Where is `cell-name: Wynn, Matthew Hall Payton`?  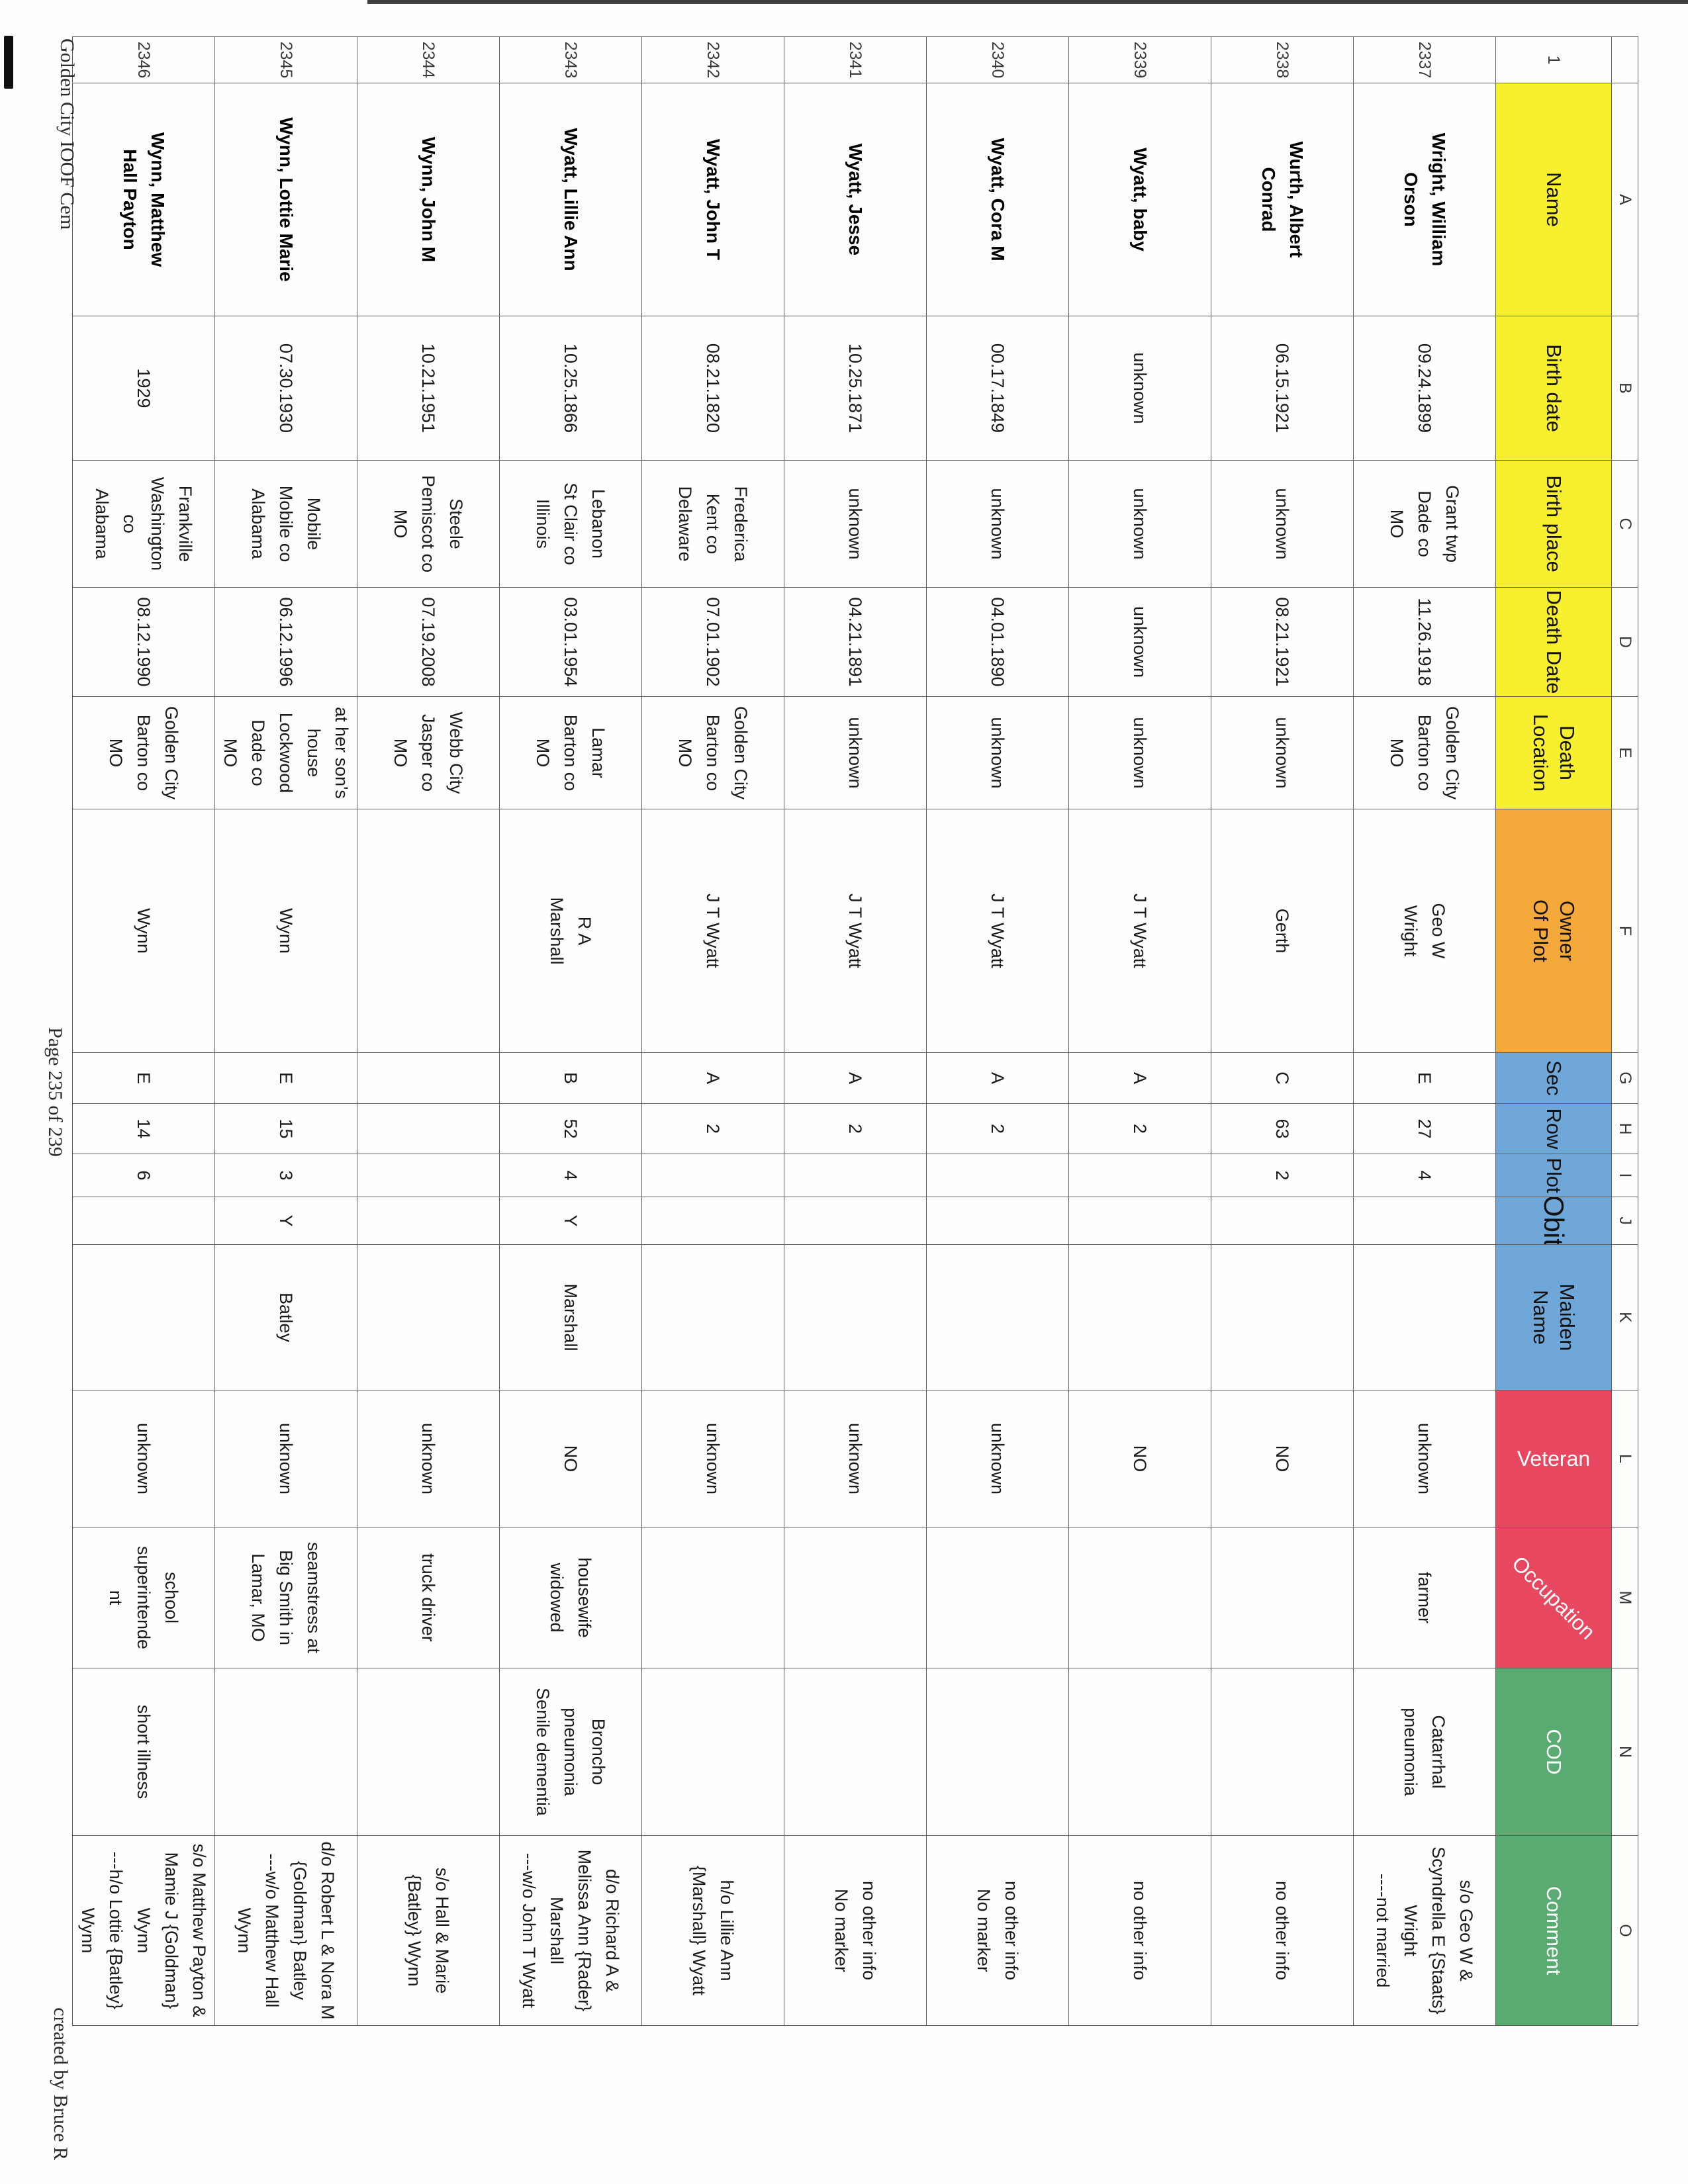 cell-name: Wynn, Matthew Hall Payton is located at coordinates (143, 199).